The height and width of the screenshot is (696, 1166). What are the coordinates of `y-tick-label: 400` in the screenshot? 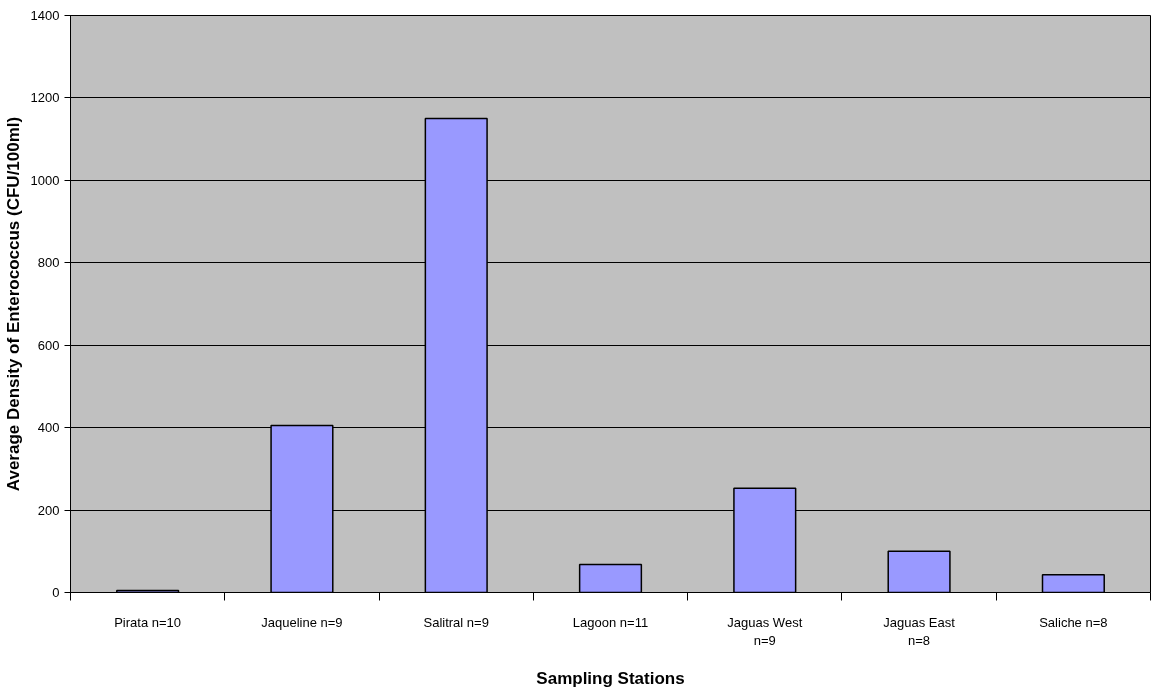 It's located at (48, 428).